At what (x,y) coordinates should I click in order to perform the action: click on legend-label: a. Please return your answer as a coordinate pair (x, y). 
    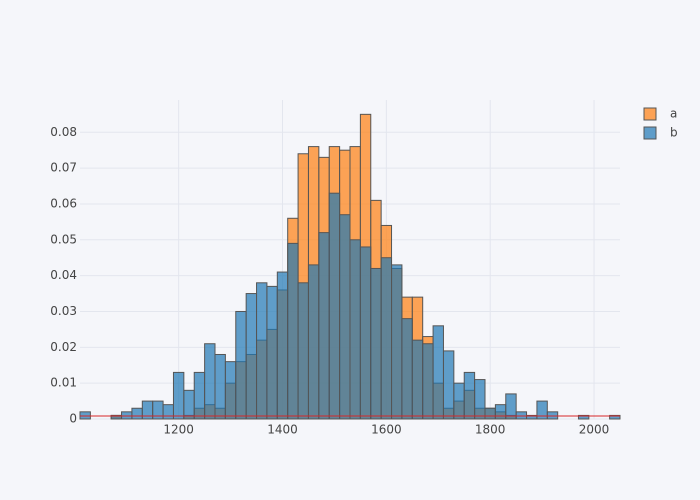
    Looking at the image, I should click on (673, 114).